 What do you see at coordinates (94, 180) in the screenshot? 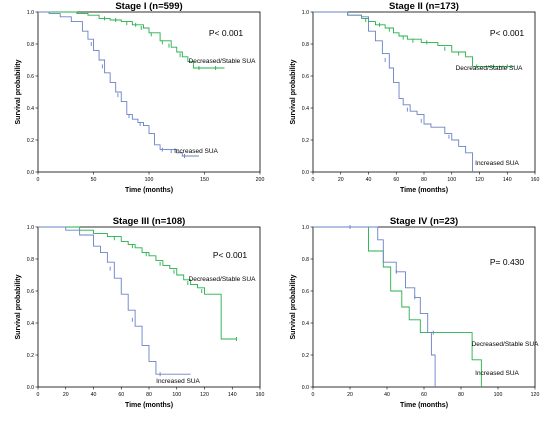
I see `x-tick-label: 50` at bounding box center [94, 180].